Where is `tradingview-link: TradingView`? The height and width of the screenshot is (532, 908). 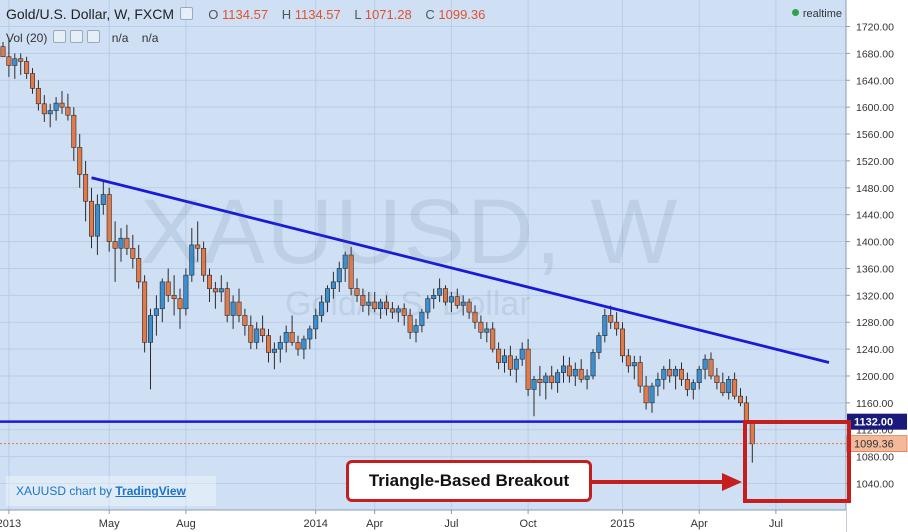 tradingview-link: TradingView is located at coordinates (150, 491).